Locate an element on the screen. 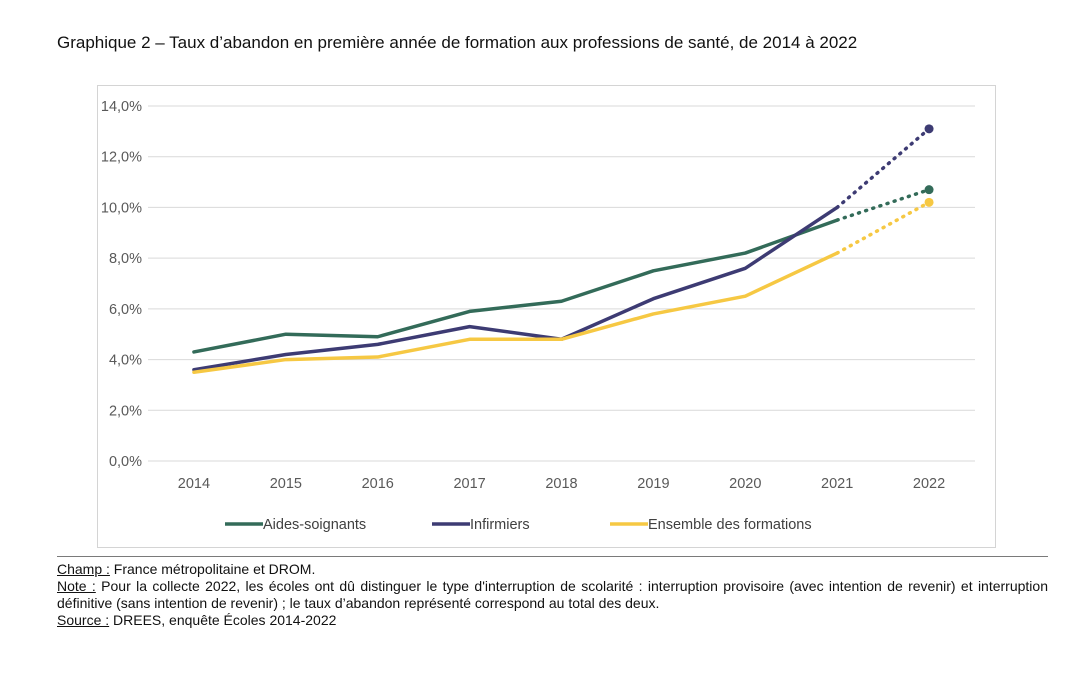 This screenshot has height=689, width=1076. x-tick-label: 2020 is located at coordinates (745, 484).